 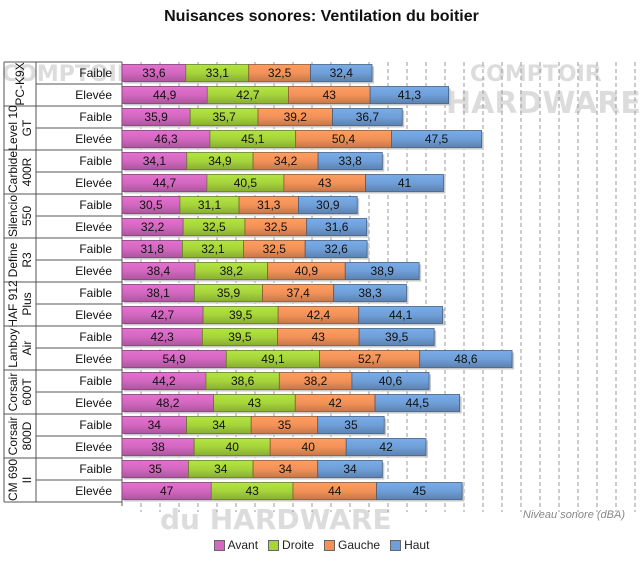 I want to click on legend-item: Avant, so click(x=235, y=545).